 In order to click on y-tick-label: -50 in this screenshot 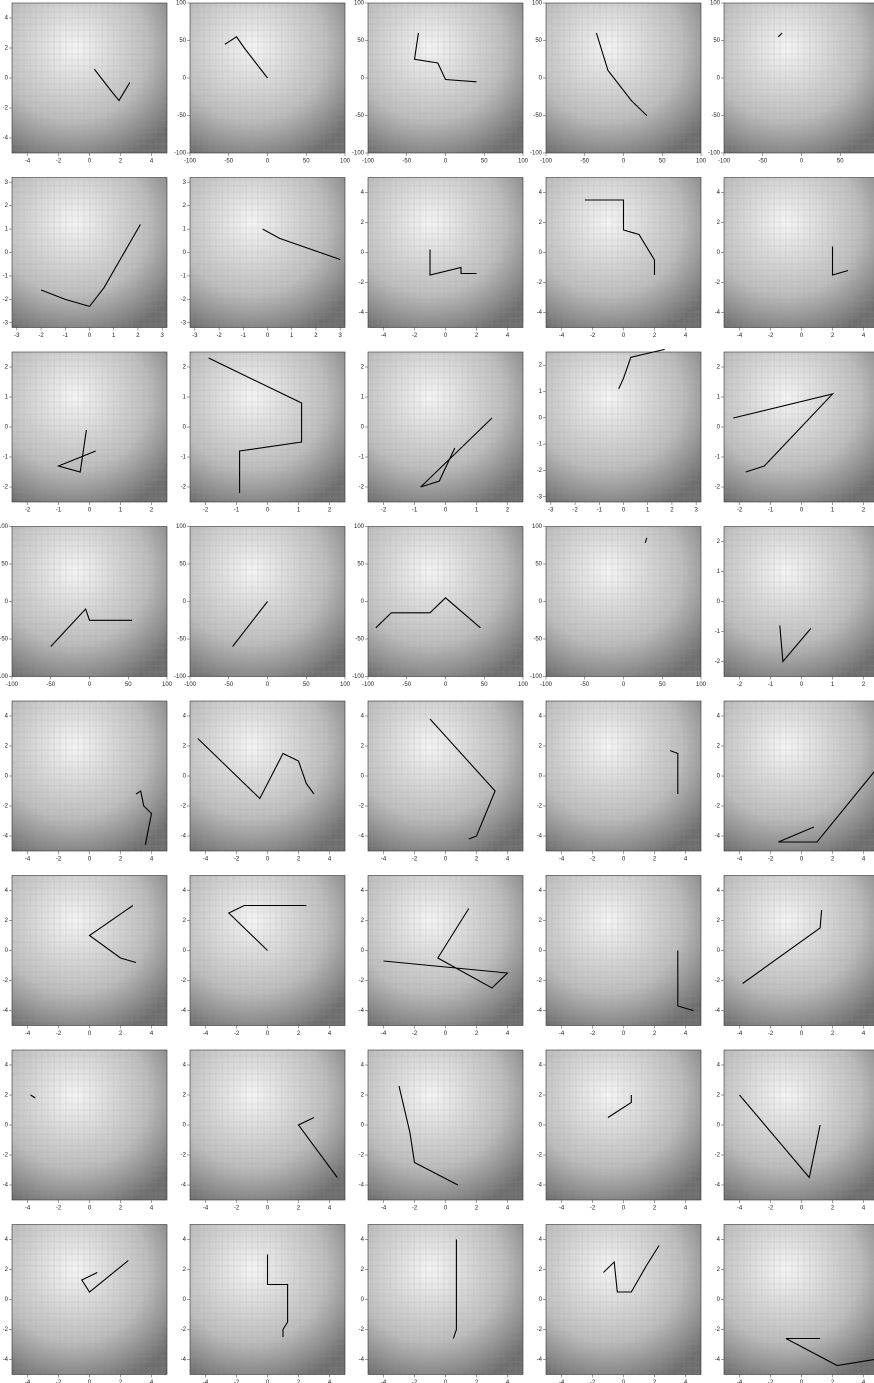, I will do `click(181, 640)`.